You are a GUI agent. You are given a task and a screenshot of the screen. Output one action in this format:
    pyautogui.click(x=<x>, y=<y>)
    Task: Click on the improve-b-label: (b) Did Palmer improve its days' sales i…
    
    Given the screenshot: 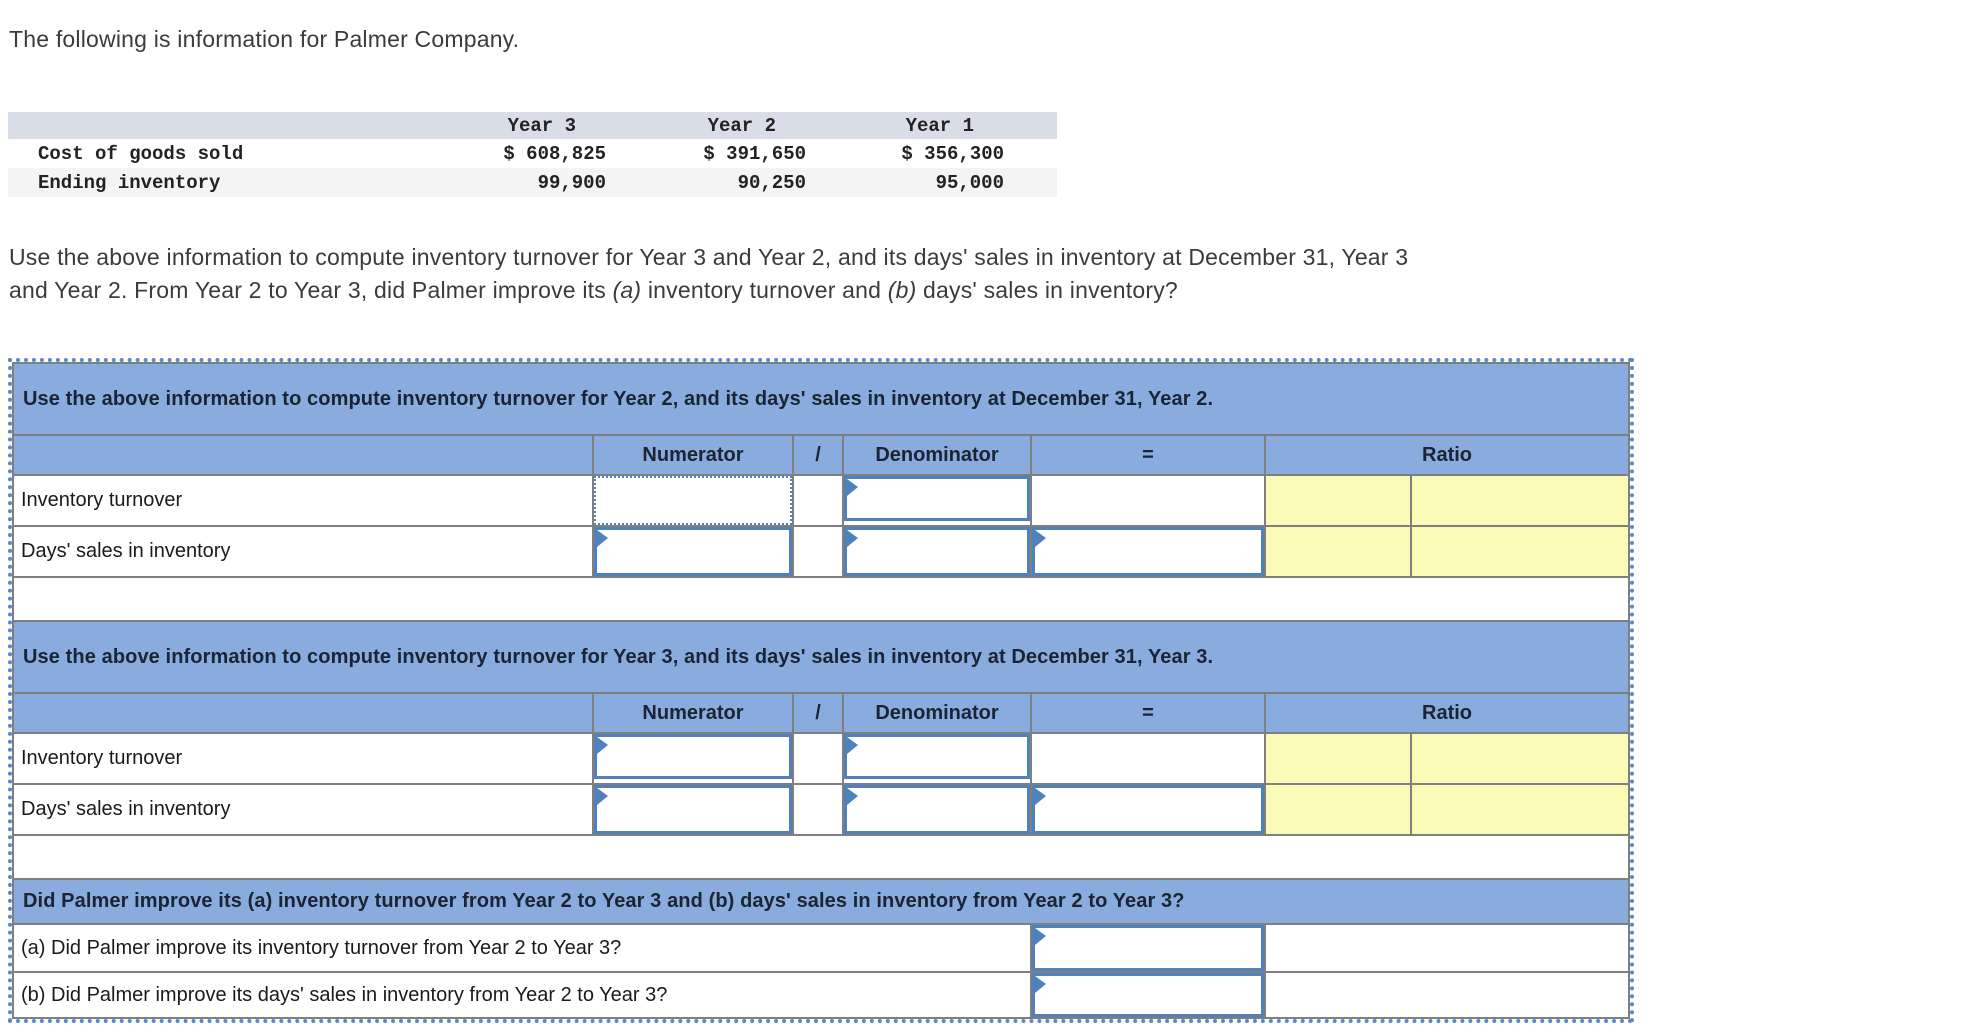 What is the action you would take?
    pyautogui.click(x=522, y=995)
    